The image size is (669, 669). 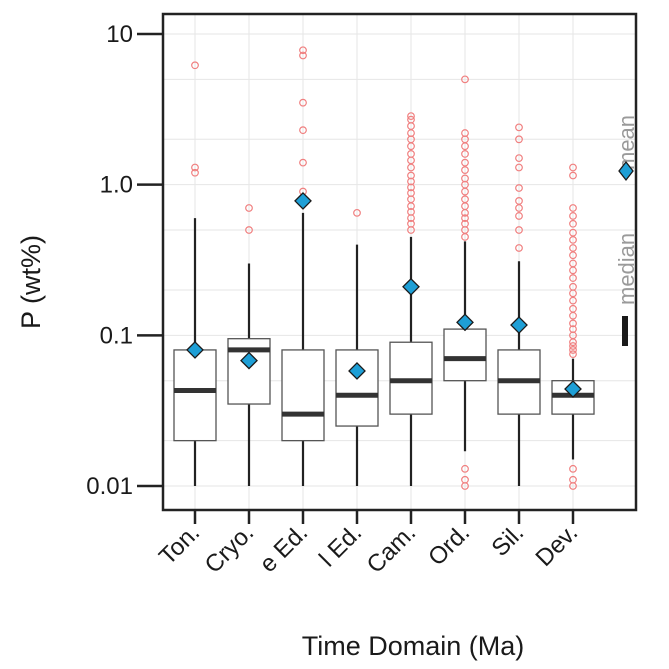 I want to click on x-tick-label: Cryo., so click(x=230, y=549).